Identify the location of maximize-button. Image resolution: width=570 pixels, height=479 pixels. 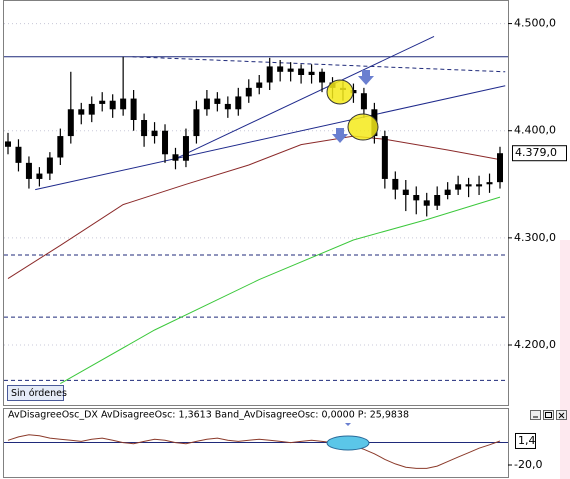
(548, 415).